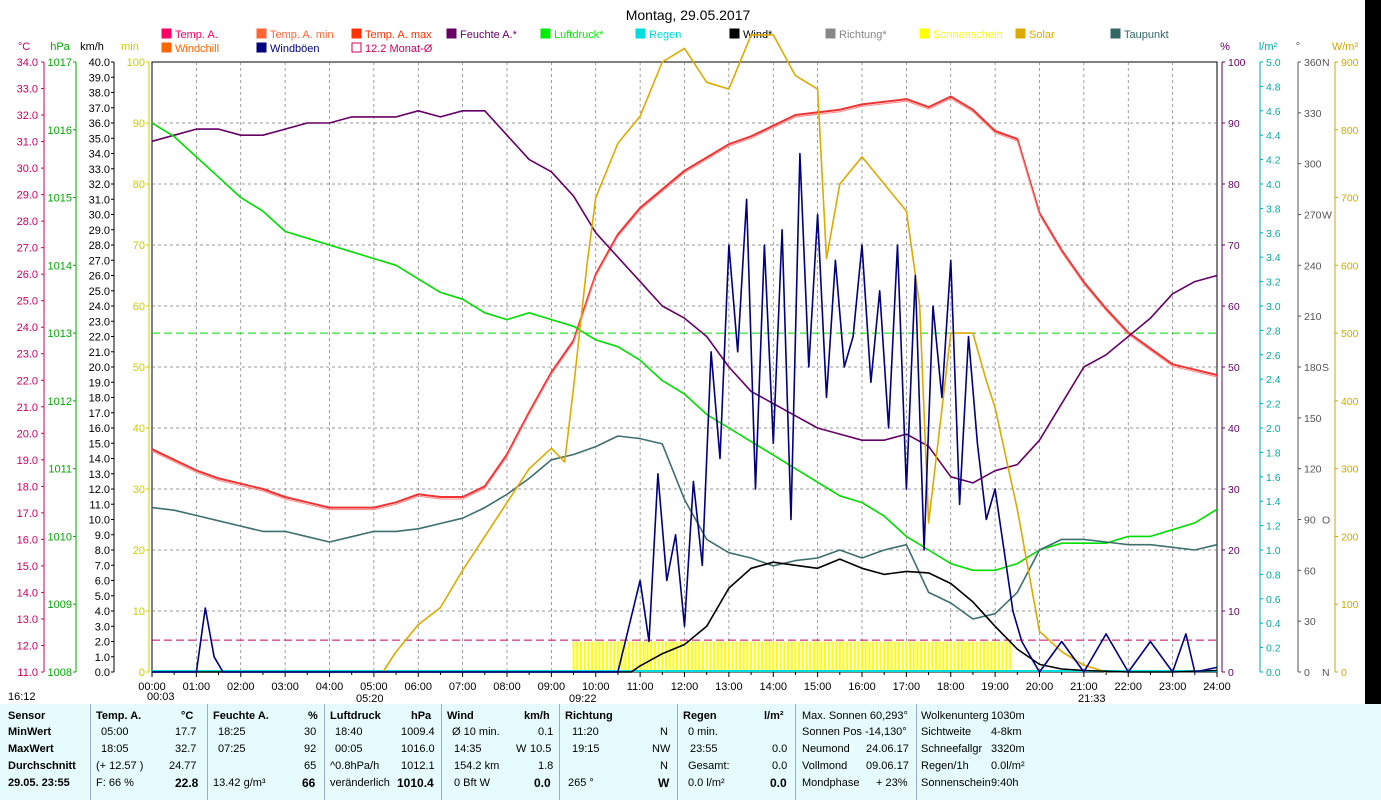 The image size is (1381, 800). What do you see at coordinates (27, 63) in the screenshot?
I see `temp_c-tick-label: 34.0` at bounding box center [27, 63].